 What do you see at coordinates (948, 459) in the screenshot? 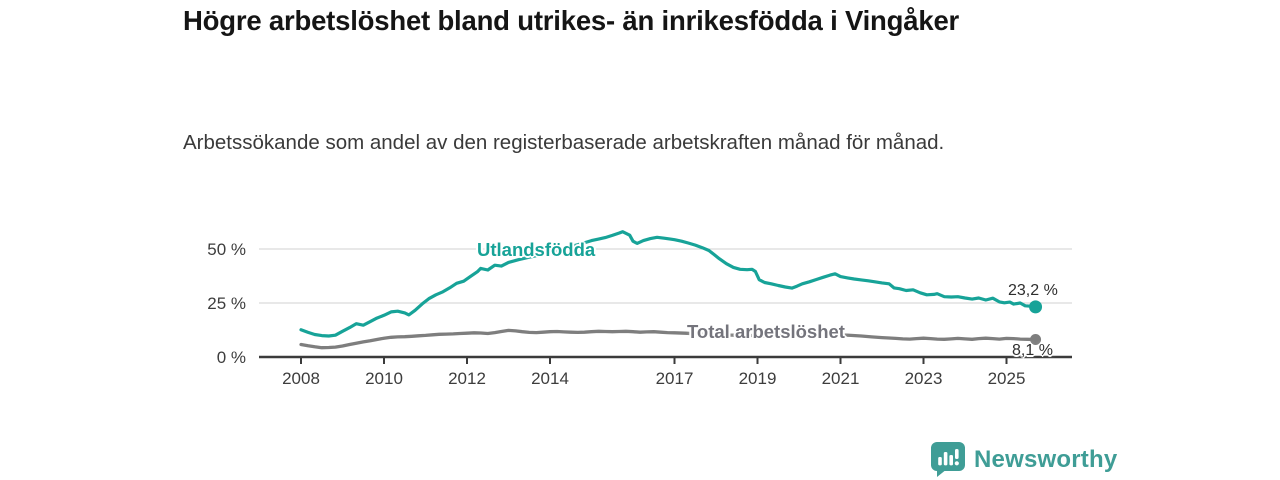
I see `newsworthy-logo-icon` at bounding box center [948, 459].